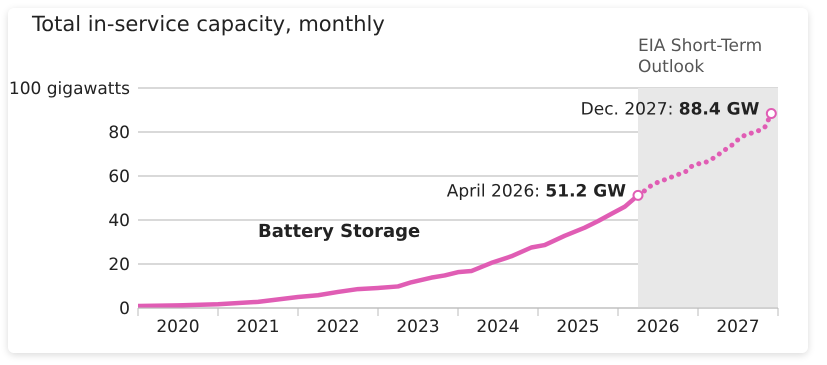  I want to click on y-tick-label: 80, so click(119, 133).